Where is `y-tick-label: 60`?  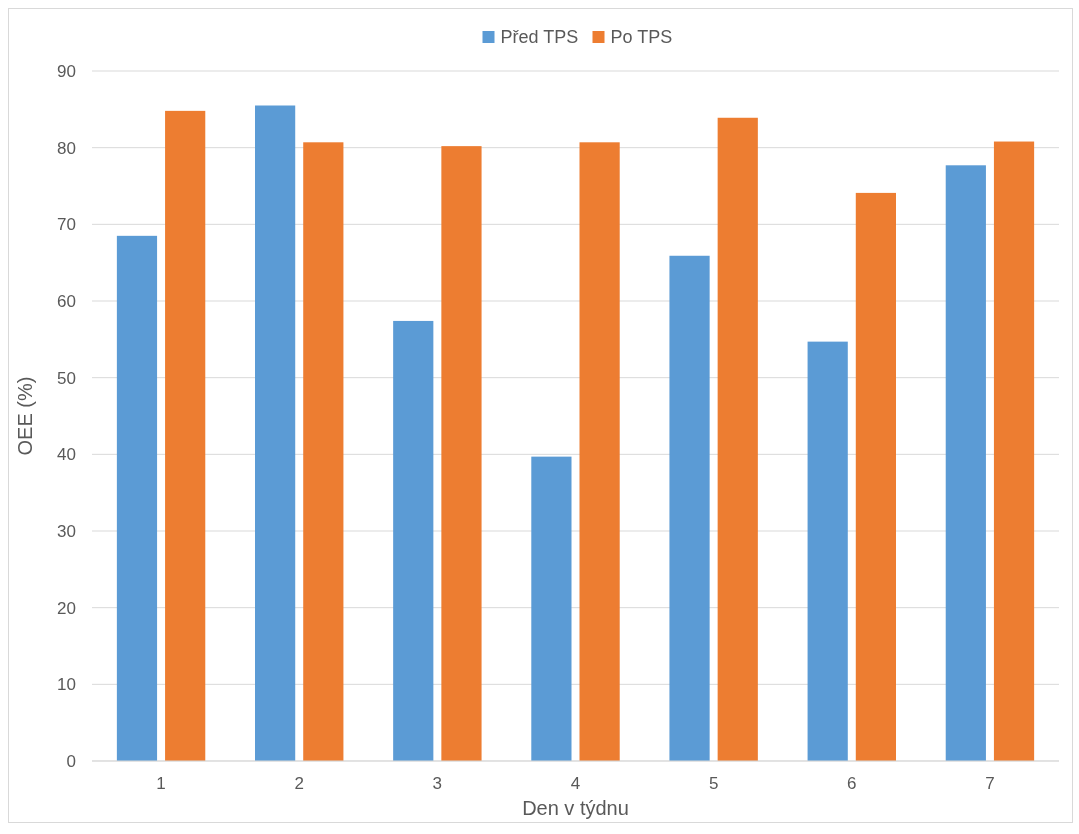
y-tick-label: 60 is located at coordinates (66, 301).